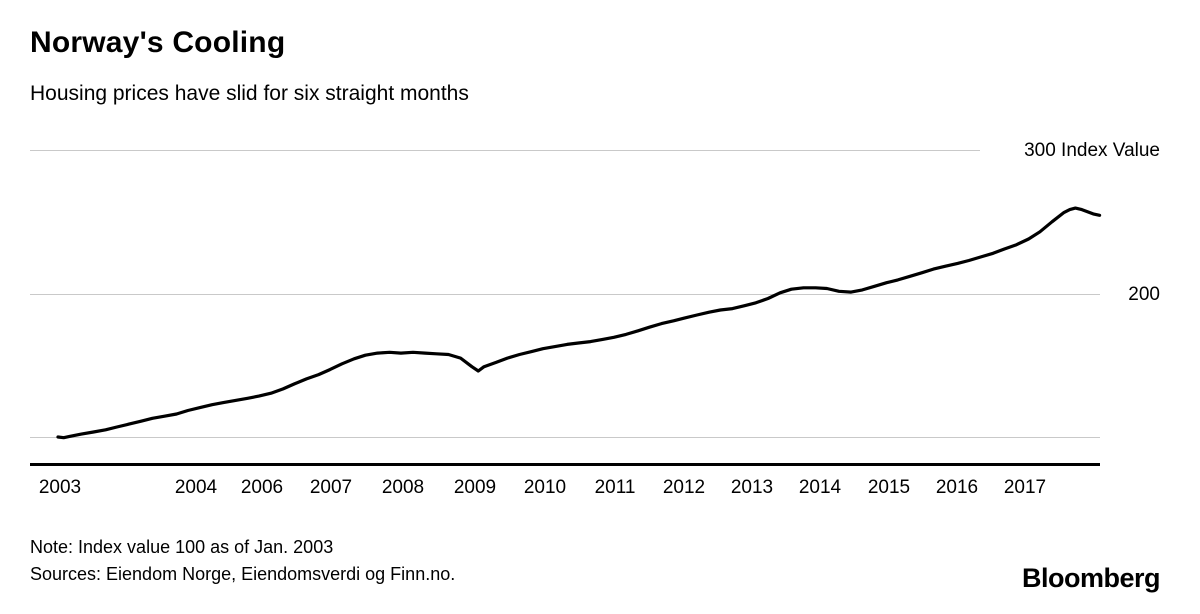  I want to click on bloomberg-logo: Bloomberg, so click(1091, 578).